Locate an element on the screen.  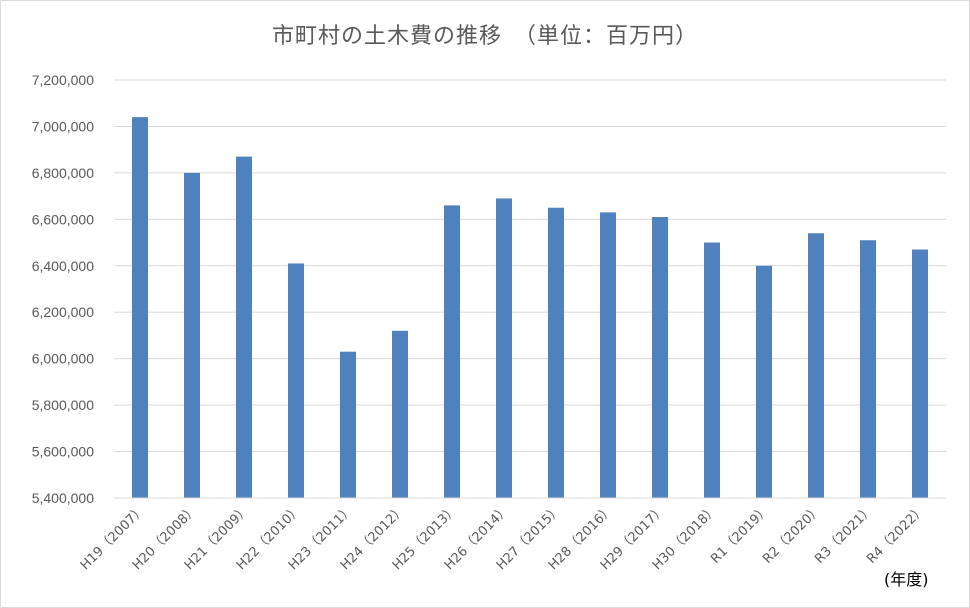
y-tick-label: 5,800,000 is located at coordinates (63, 405).